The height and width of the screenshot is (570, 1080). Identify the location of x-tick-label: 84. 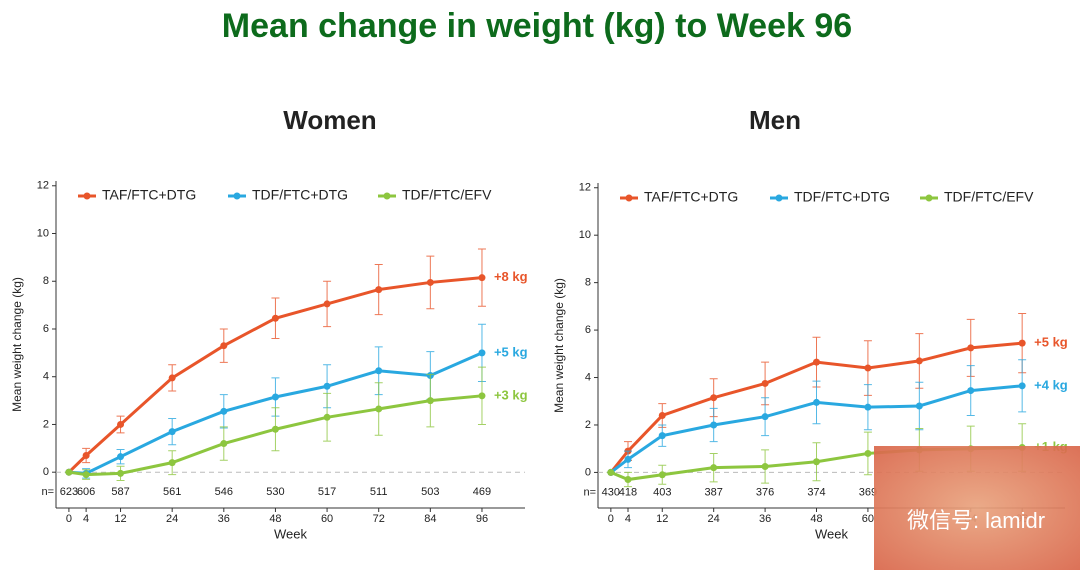
(430, 519).